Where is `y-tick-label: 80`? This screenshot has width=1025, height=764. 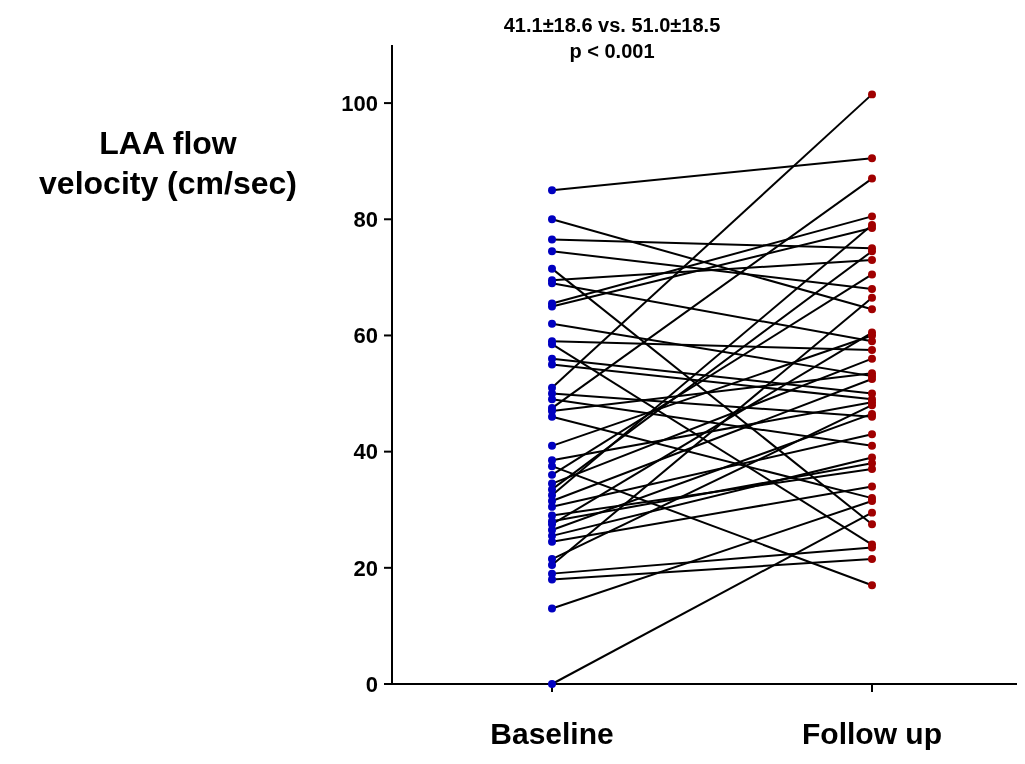
y-tick-label: 80 is located at coordinates (365, 219).